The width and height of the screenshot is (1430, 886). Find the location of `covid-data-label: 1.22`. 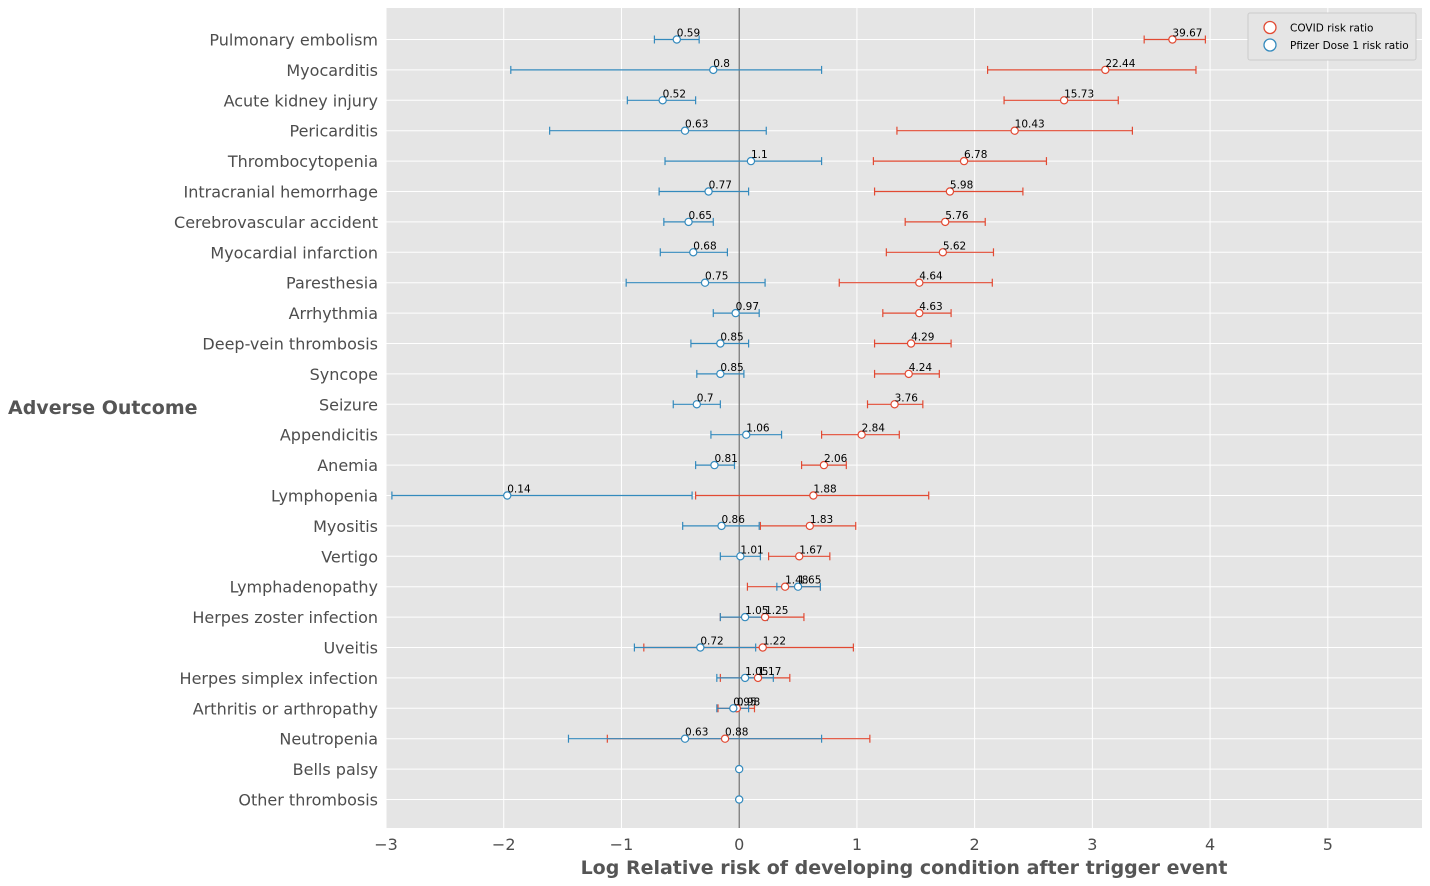

covid-data-label: 1.22 is located at coordinates (774, 642).